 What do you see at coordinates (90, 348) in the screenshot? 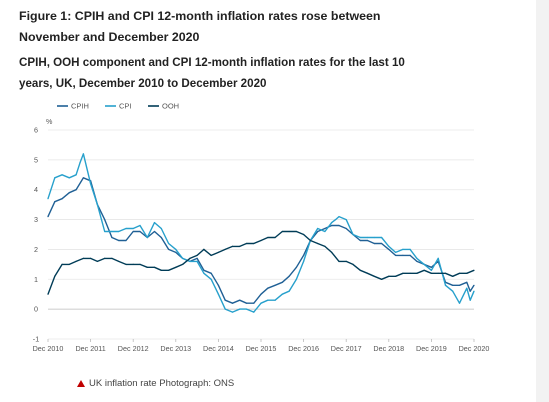
I see `x-tick-label: Dec 2011` at bounding box center [90, 348].